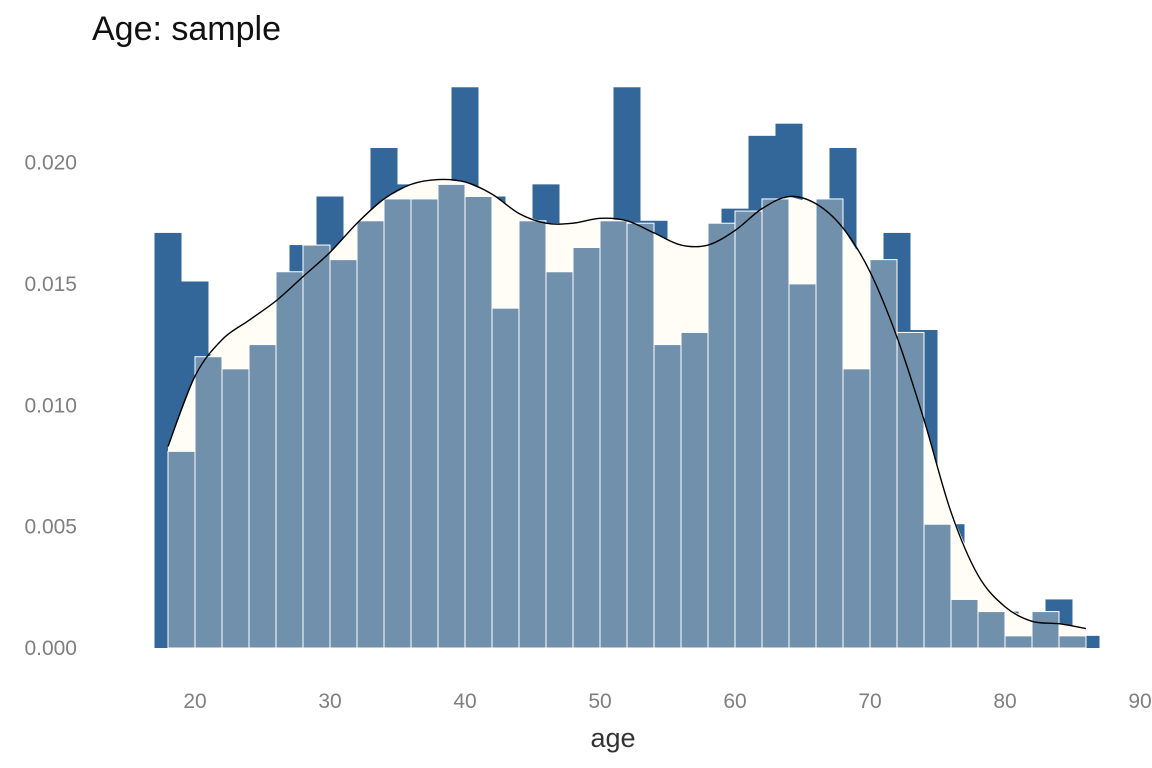 The height and width of the screenshot is (768, 1152). What do you see at coordinates (50, 284) in the screenshot?
I see `y-tick-label: 0.015` at bounding box center [50, 284].